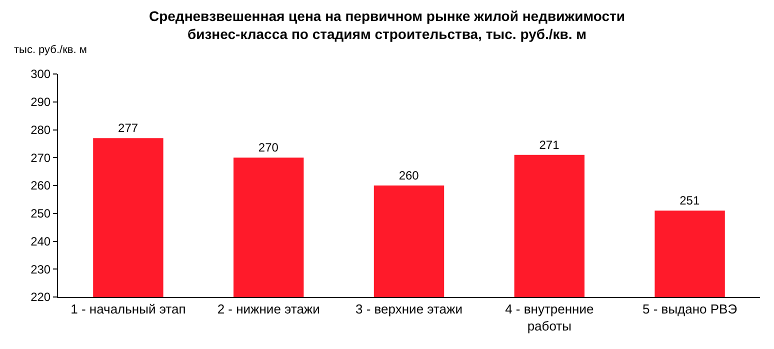 This screenshot has height=349, width=774. Describe the element at coordinates (409, 175) in the screenshot. I see `data-label: 260` at that location.